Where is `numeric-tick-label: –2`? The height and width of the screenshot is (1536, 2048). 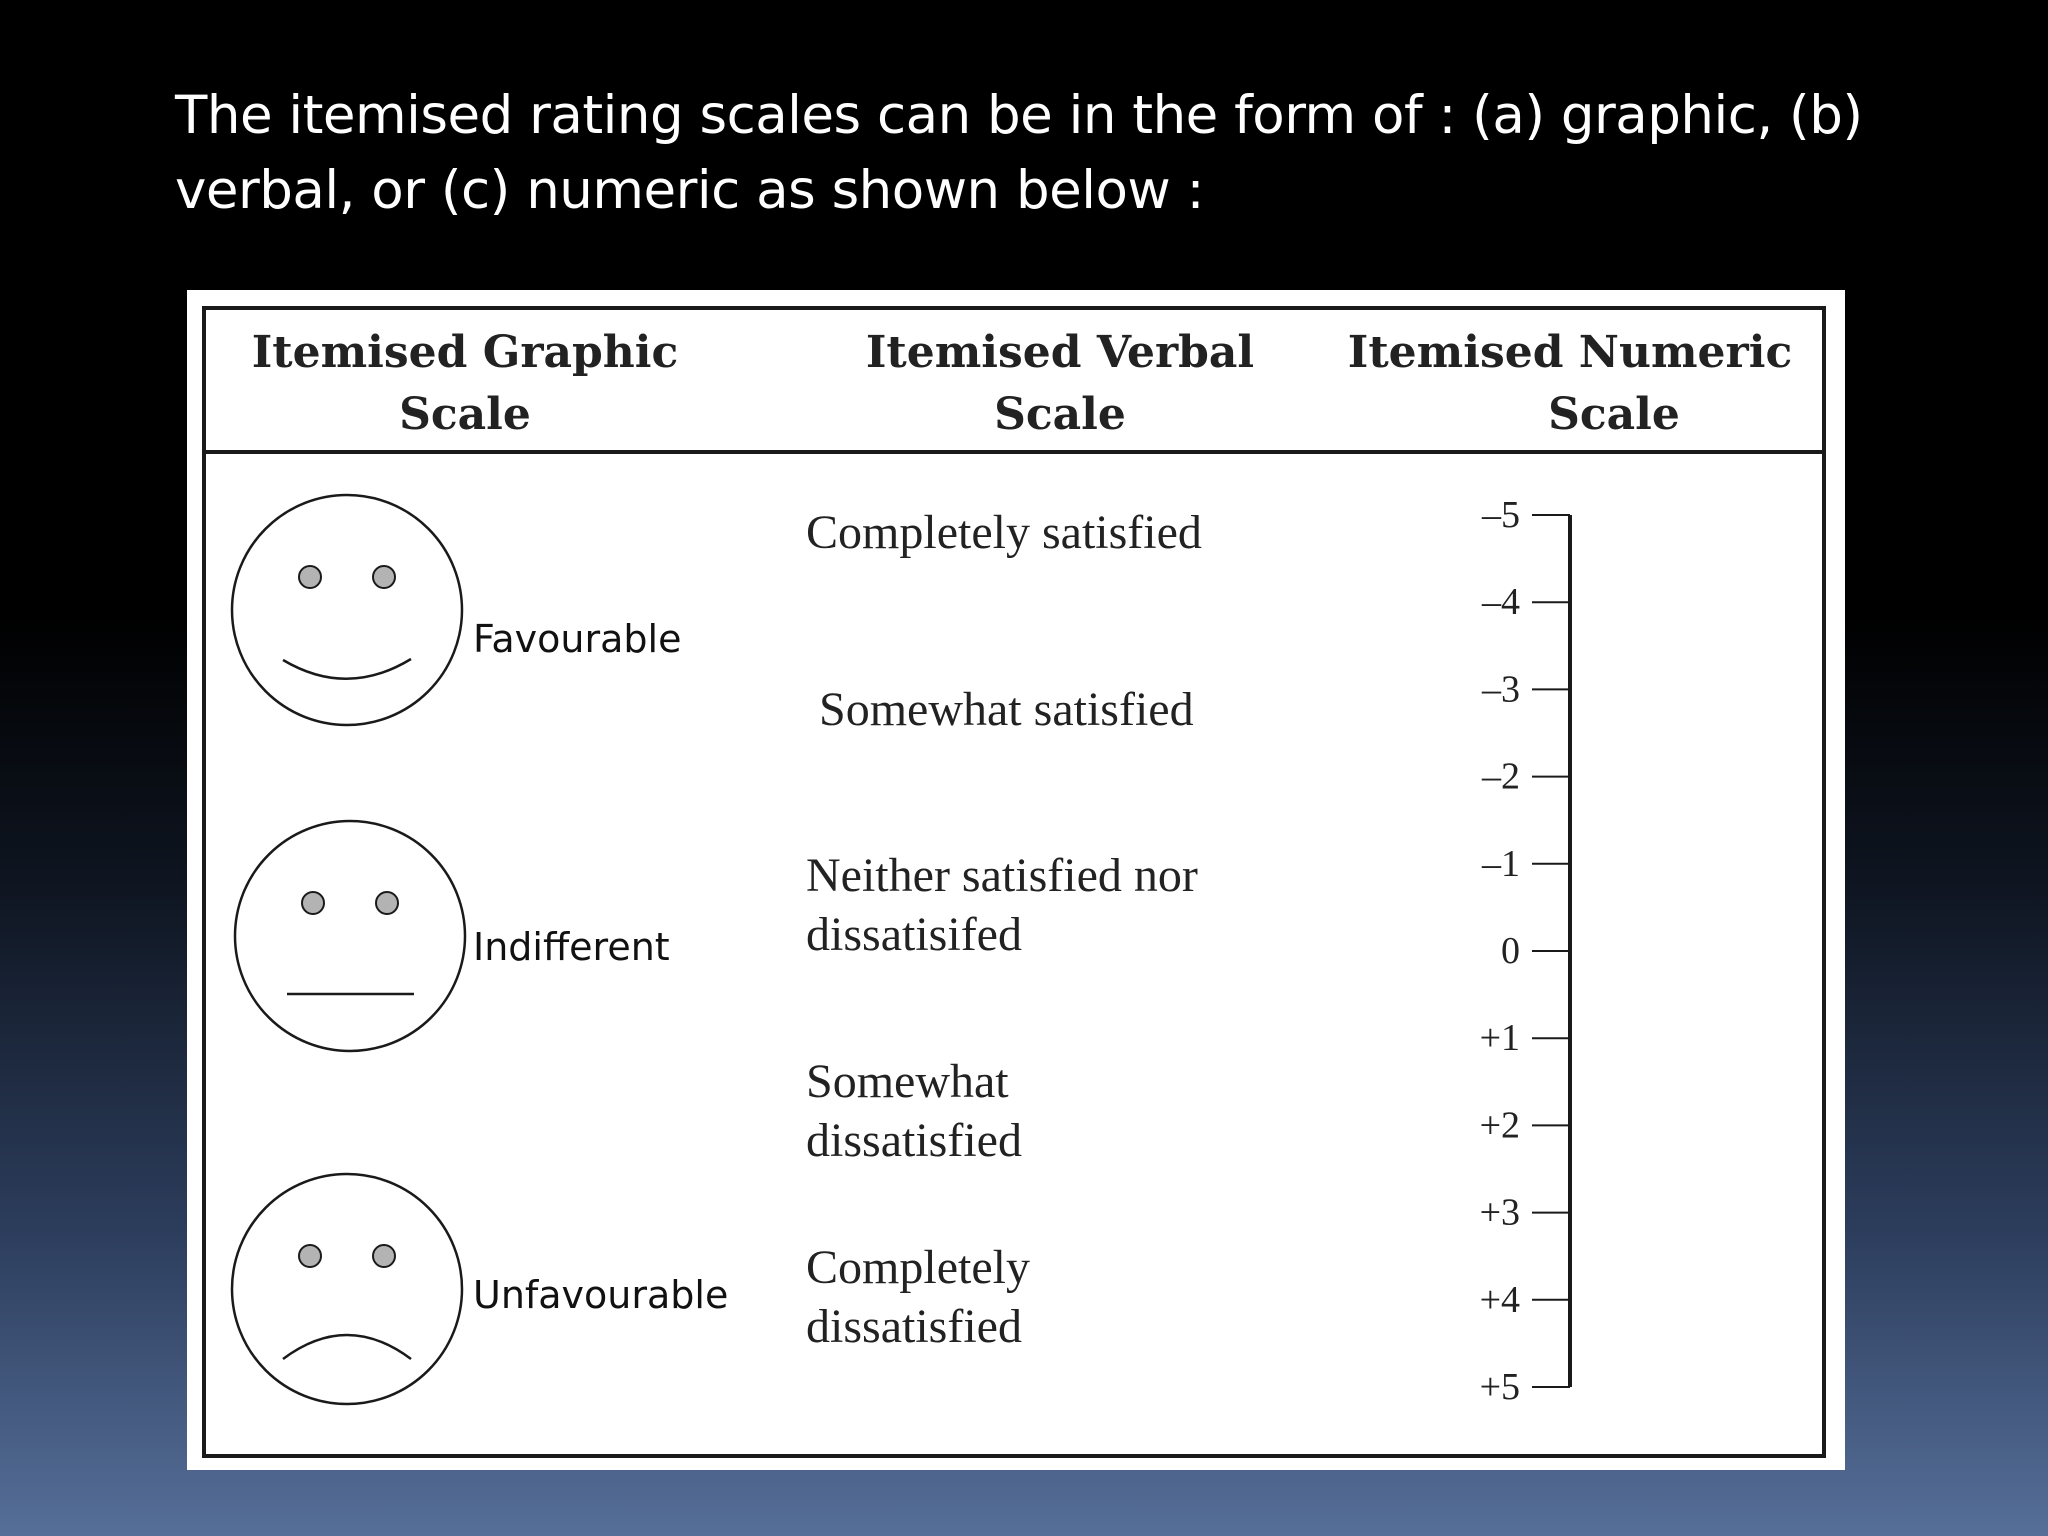
numeric-tick-label: –2 is located at coordinates (1500, 777).